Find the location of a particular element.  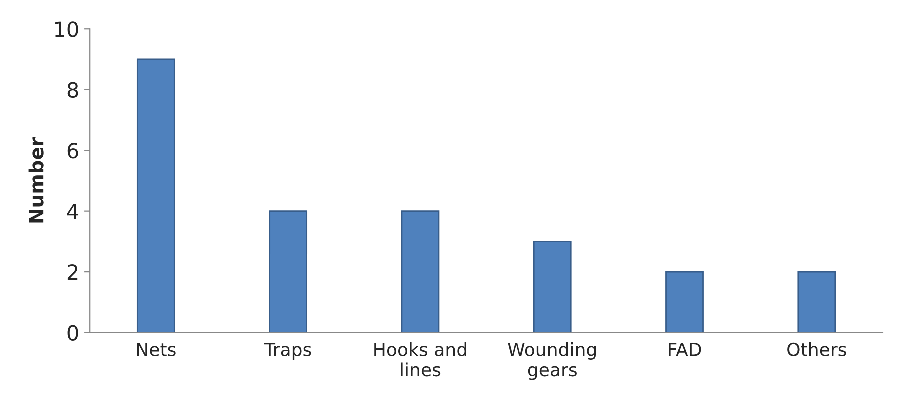

y-tick-label: 8 is located at coordinates (73, 90).